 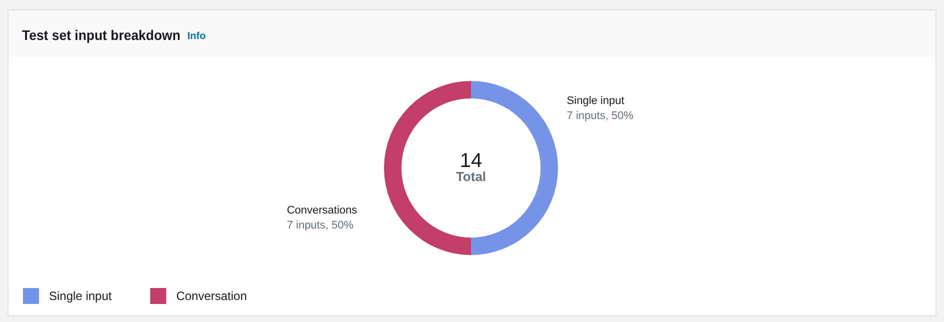 I want to click on text: Info, so click(x=196, y=36).